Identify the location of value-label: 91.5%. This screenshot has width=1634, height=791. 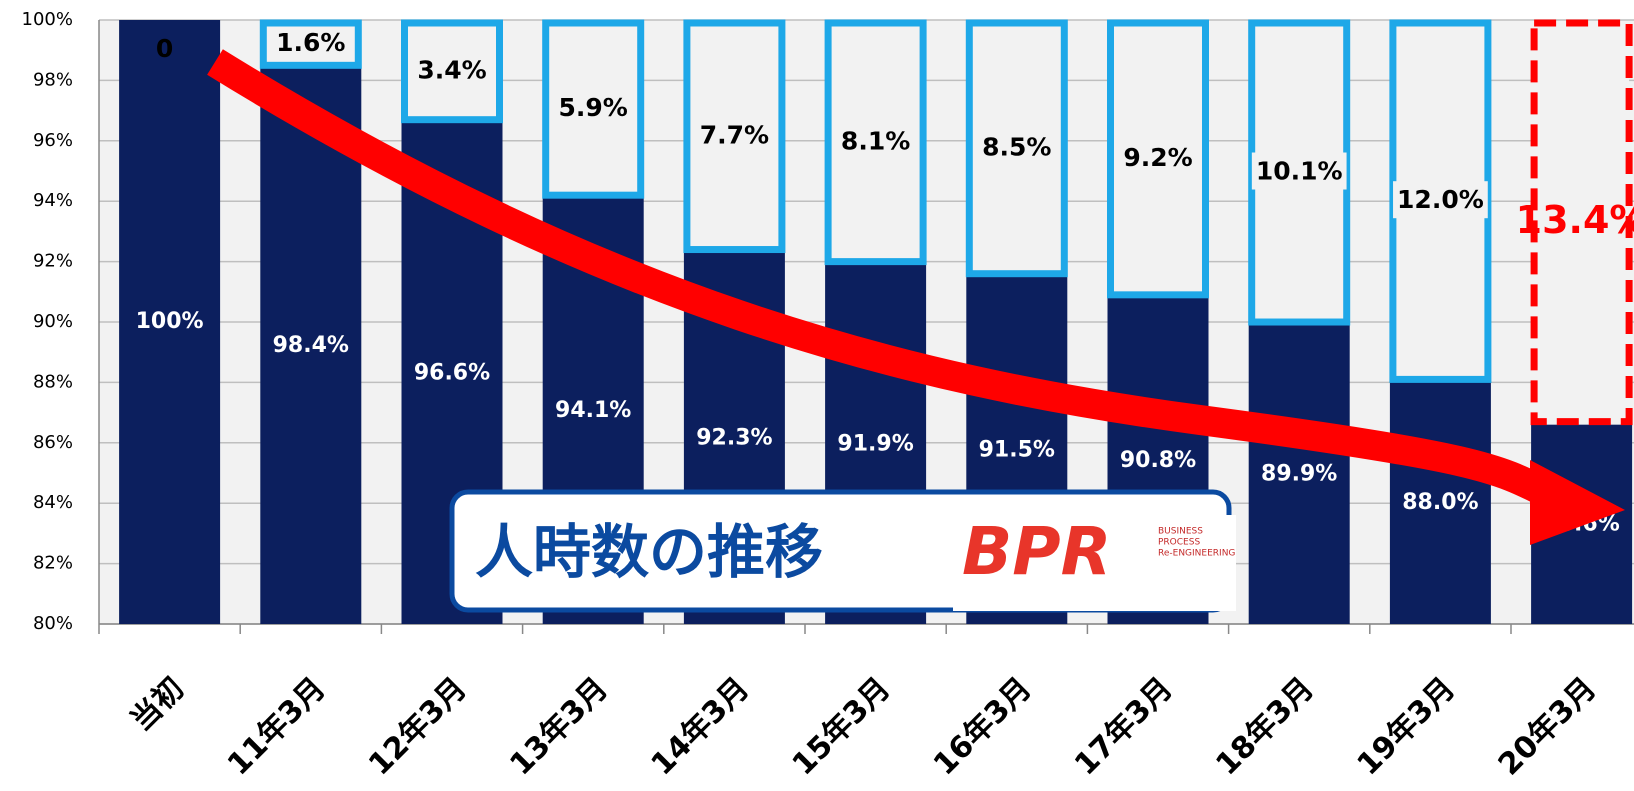
(1017, 449).